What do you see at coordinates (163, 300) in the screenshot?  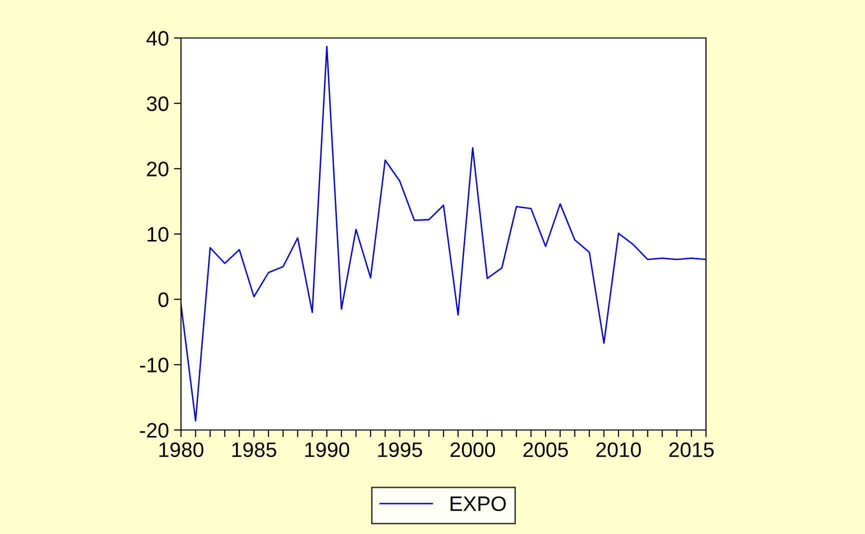 I see `y-tick-label: 0` at bounding box center [163, 300].